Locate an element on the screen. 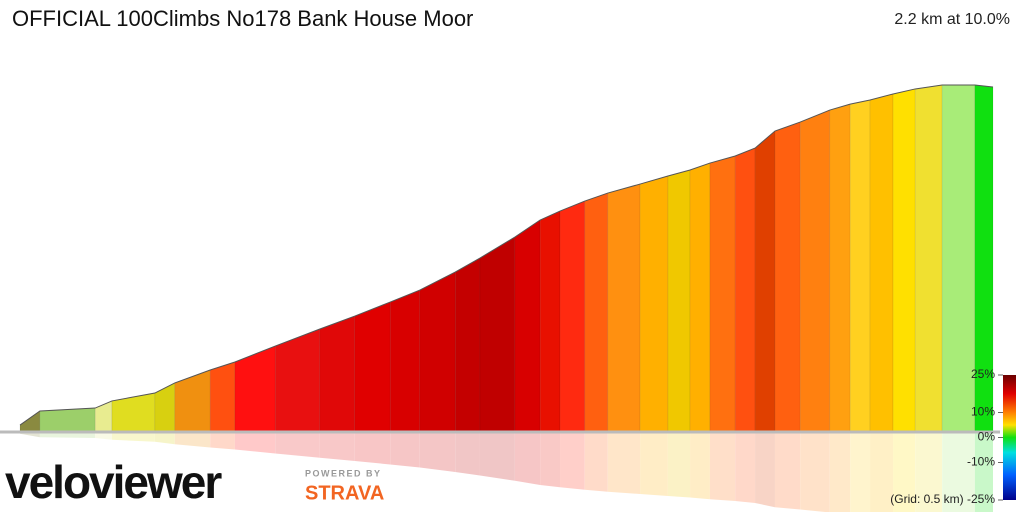 This screenshot has width=1024, height=512. scale-tick-label: 10% is located at coordinates (983, 412).